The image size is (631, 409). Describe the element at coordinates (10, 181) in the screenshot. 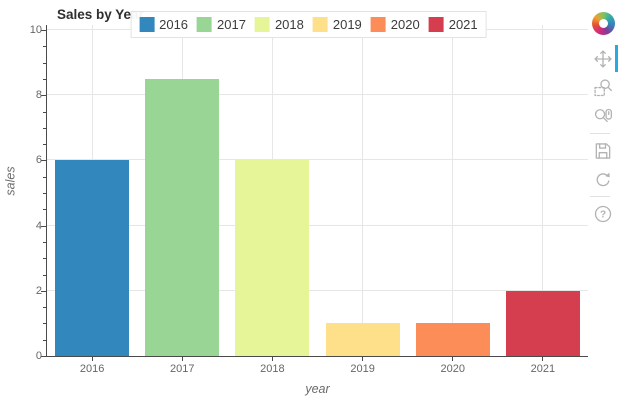

I see `y-axis-label: sales` at that location.